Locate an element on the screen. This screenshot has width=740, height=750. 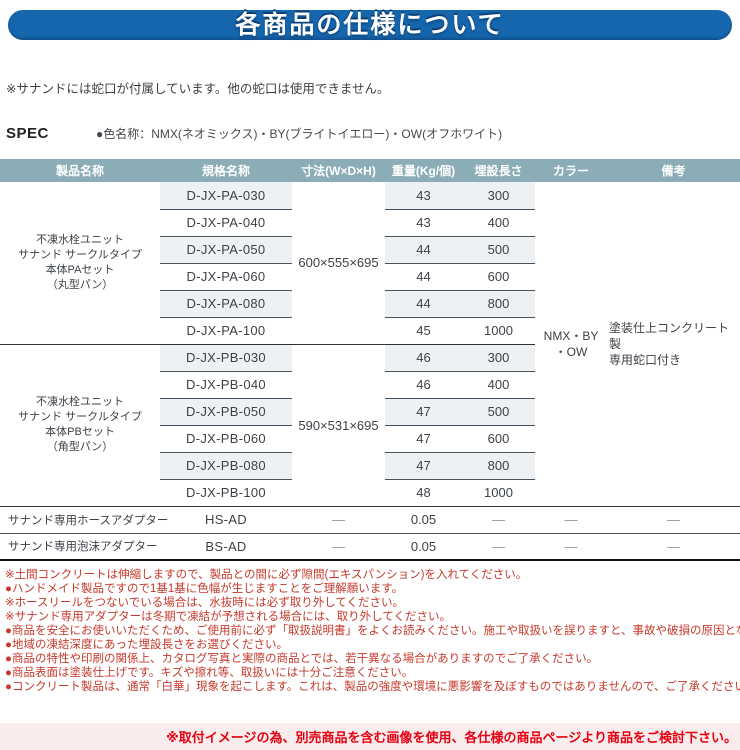
product-name-cell: 不凍水栓ユニット サナンド サークルタイプ 本体PAセット （丸型パン） is located at coordinates (80, 263).